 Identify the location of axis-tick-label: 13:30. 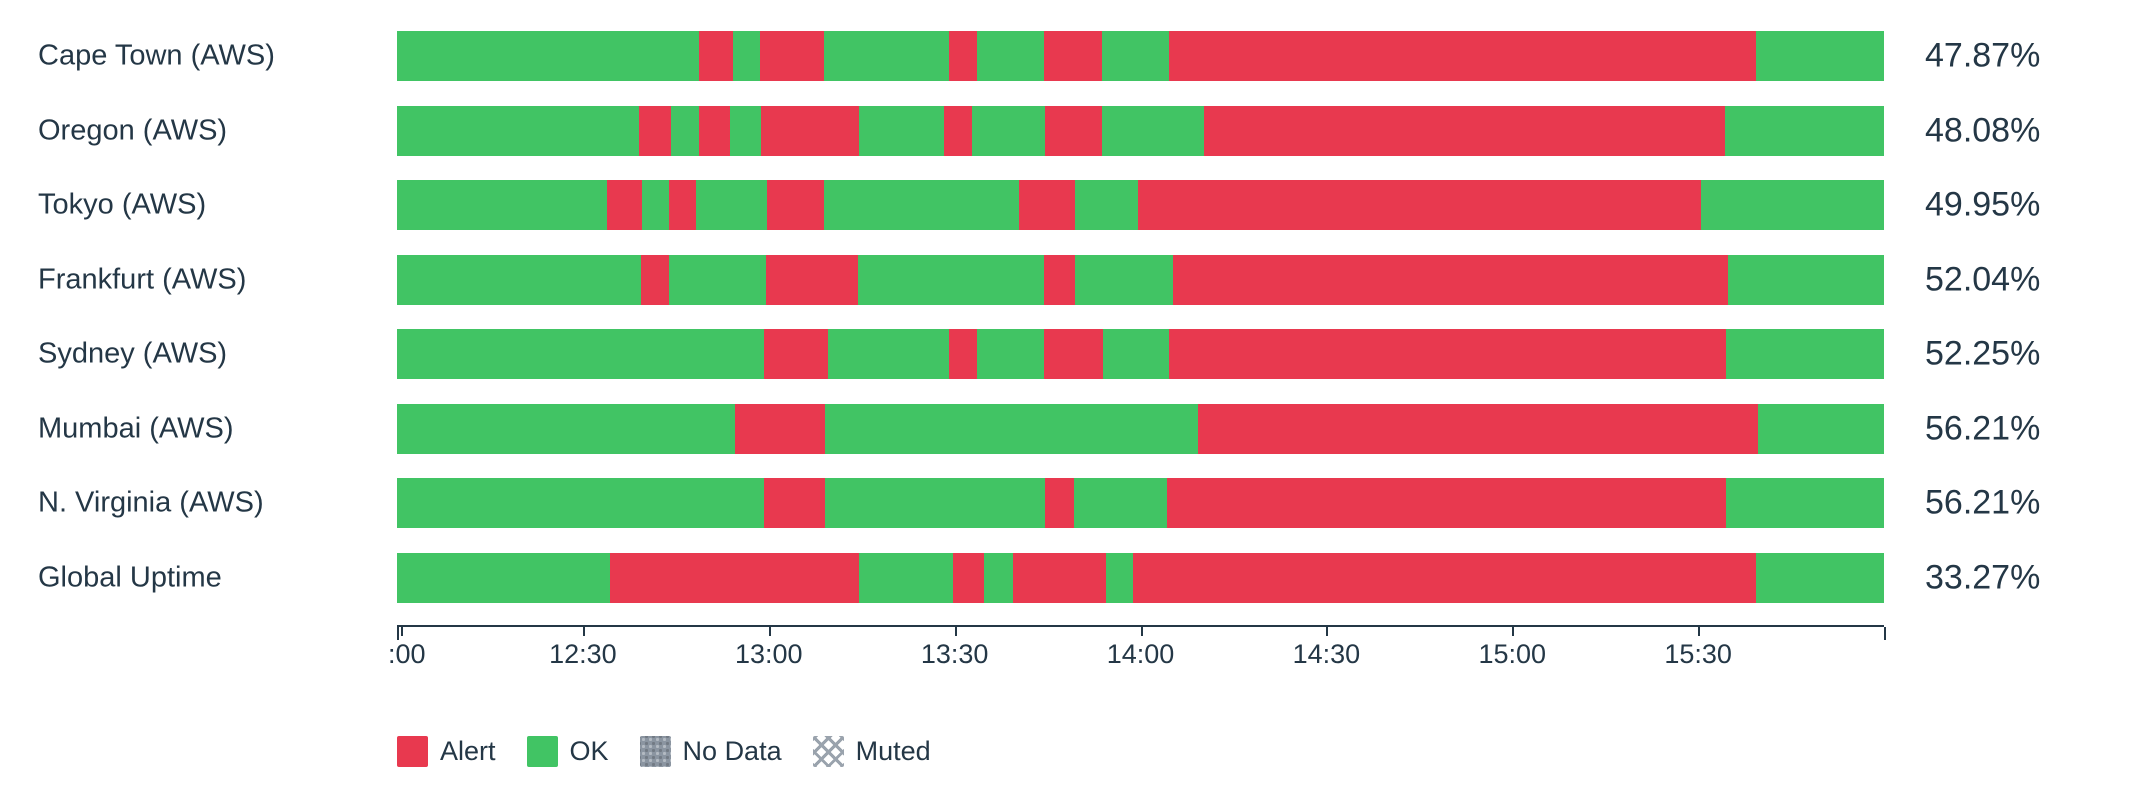
(954, 654).